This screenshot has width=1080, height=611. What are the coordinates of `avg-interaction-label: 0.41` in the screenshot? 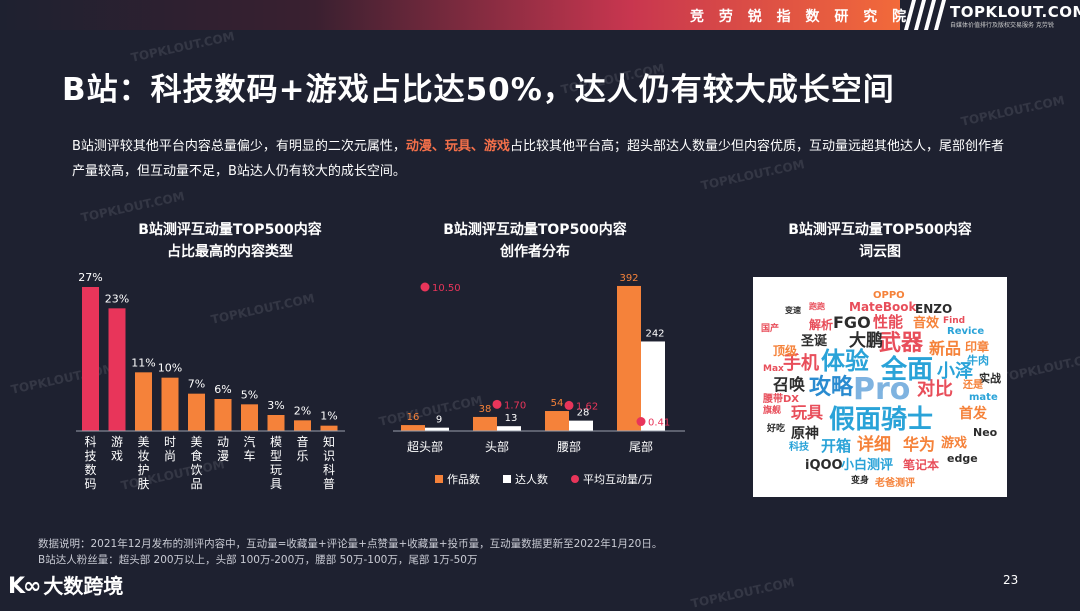 It's located at (659, 423).